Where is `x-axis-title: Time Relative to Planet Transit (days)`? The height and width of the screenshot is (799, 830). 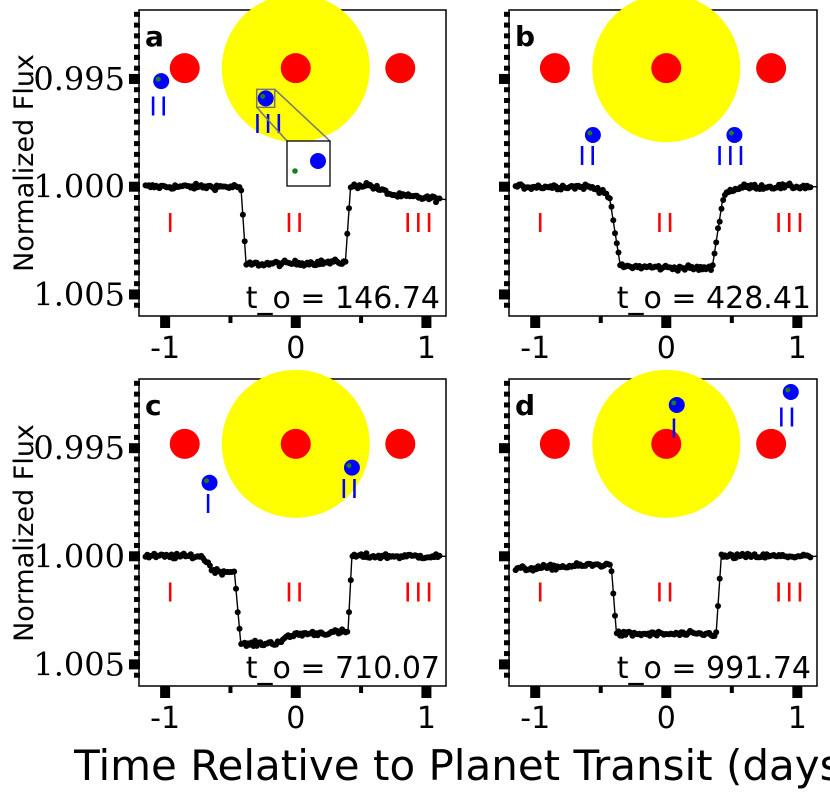 x-axis-title: Time Relative to Planet Transit (days) is located at coordinates (451, 765).